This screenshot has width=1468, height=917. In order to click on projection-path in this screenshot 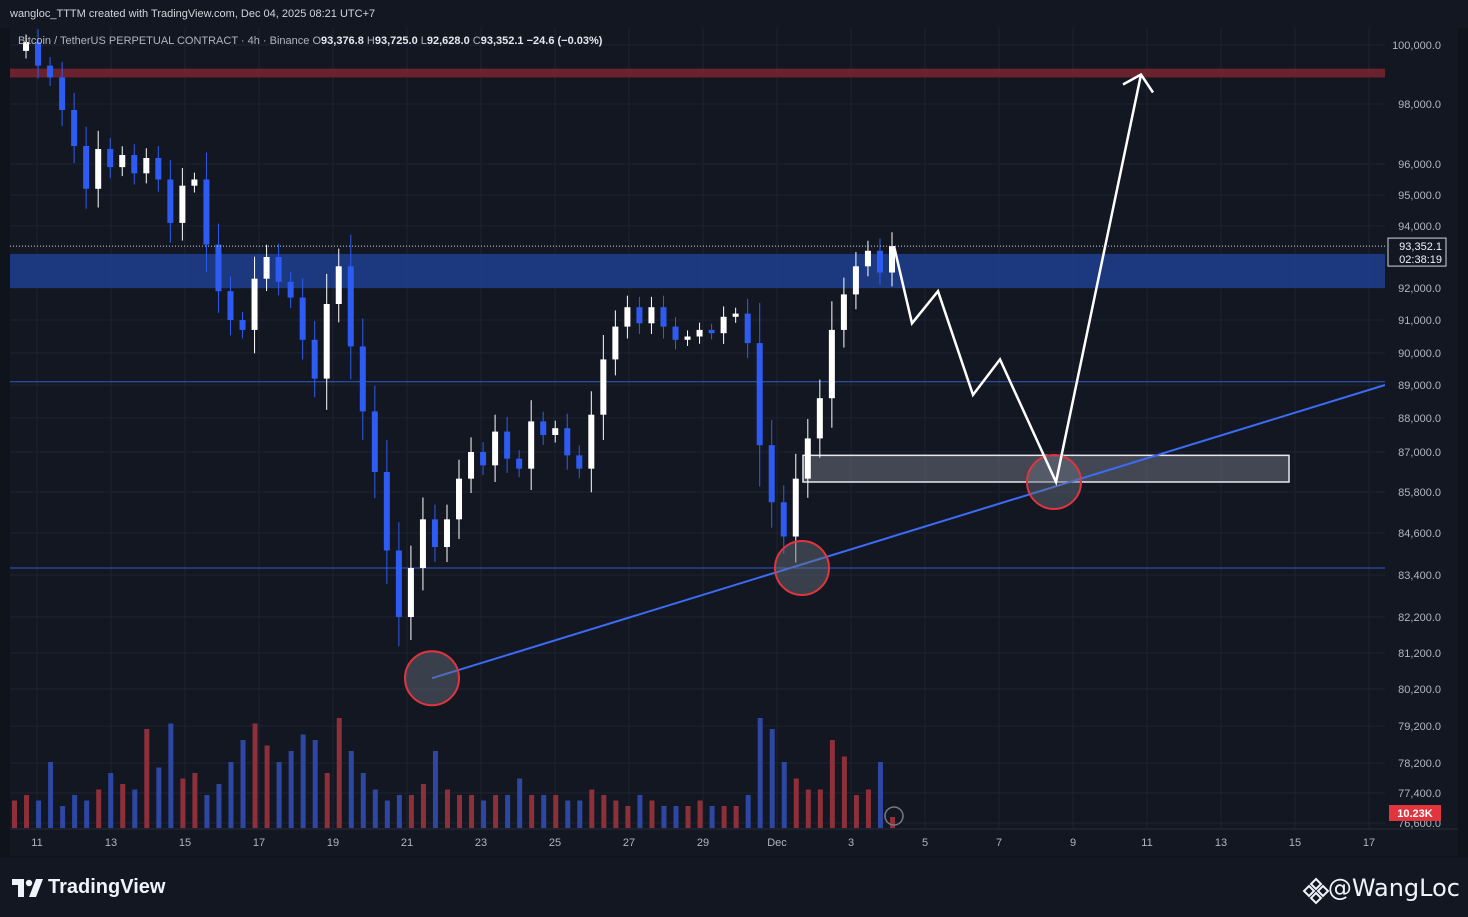, I will do `click(1017, 280)`.